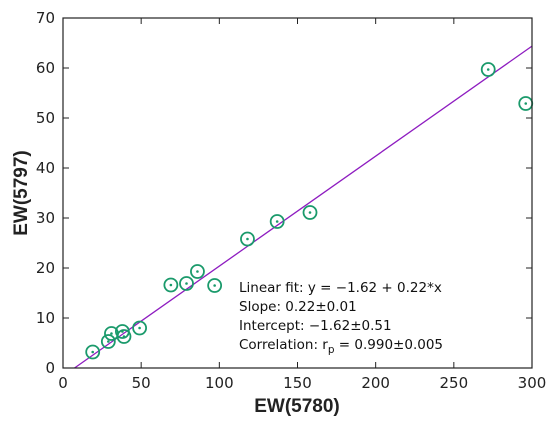 The height and width of the screenshot is (426, 550). What do you see at coordinates (340, 288) in the screenshot?
I see `annotation-fit: Linear fit: y = −1.62 + 0.22*x` at bounding box center [340, 288].